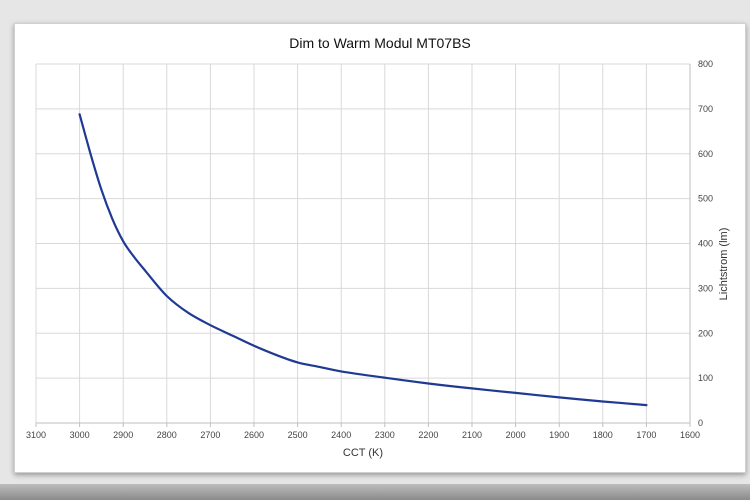 This screenshot has width=750, height=500. I want to click on x-tick-label: 2500, so click(298, 435).